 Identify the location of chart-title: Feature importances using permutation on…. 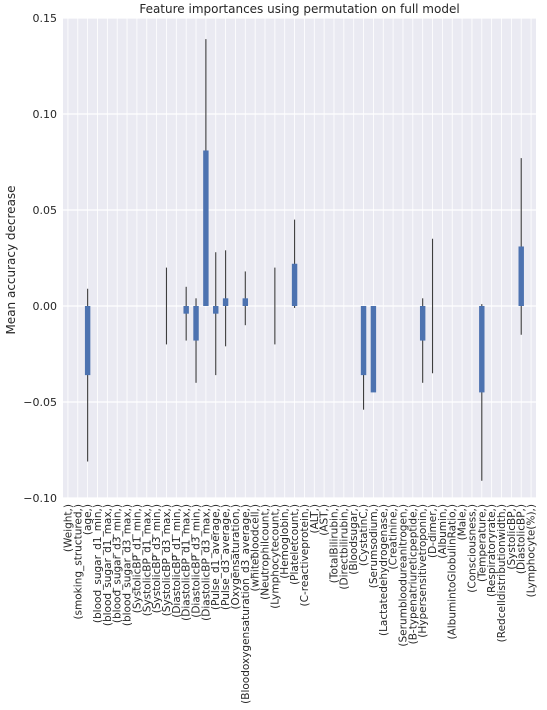
(299, 9).